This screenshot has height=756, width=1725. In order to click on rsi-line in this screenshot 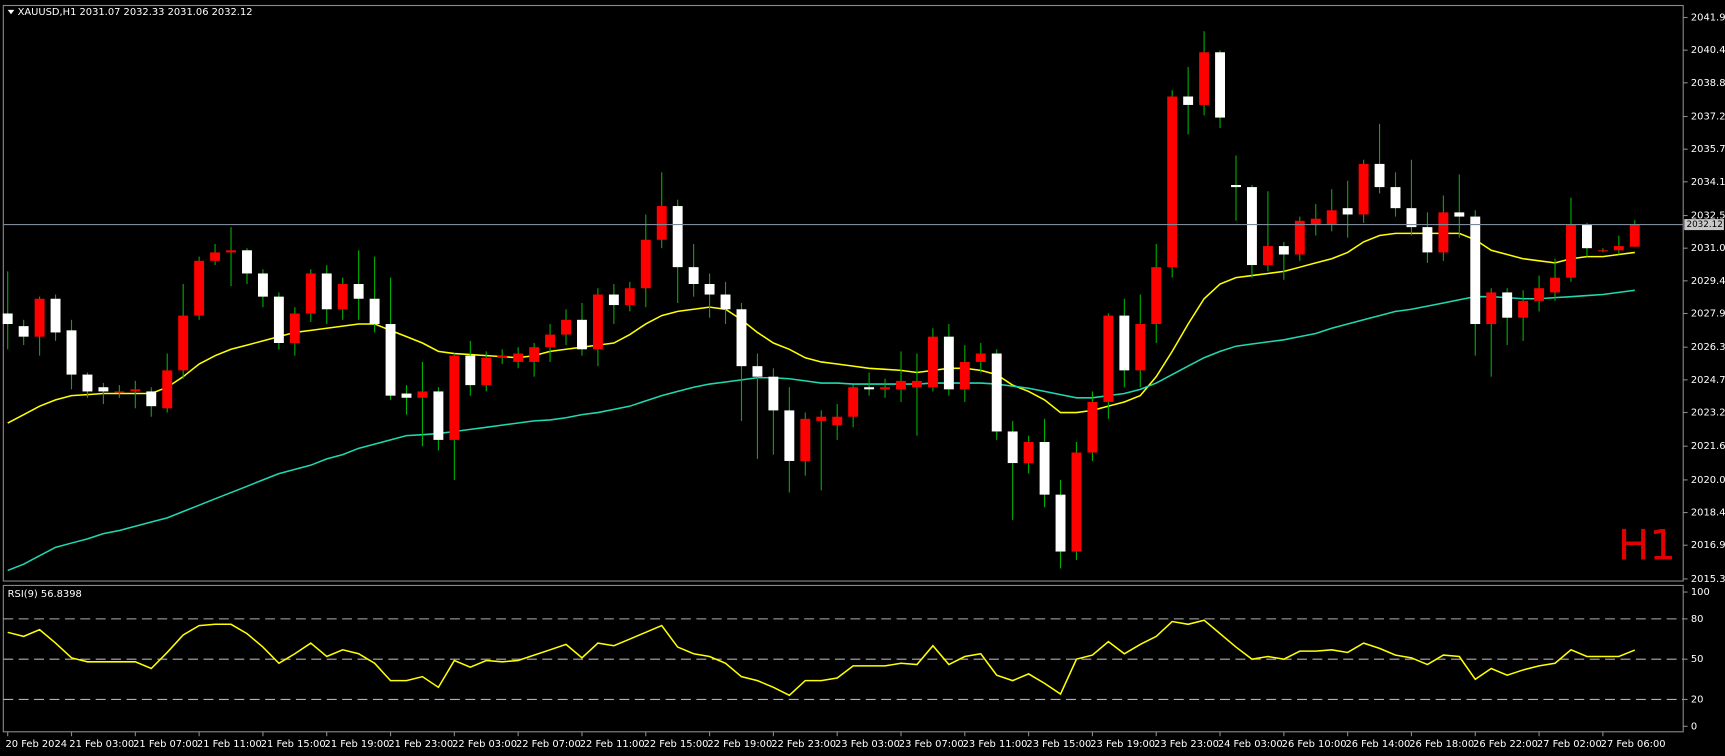, I will do `click(821, 658)`.